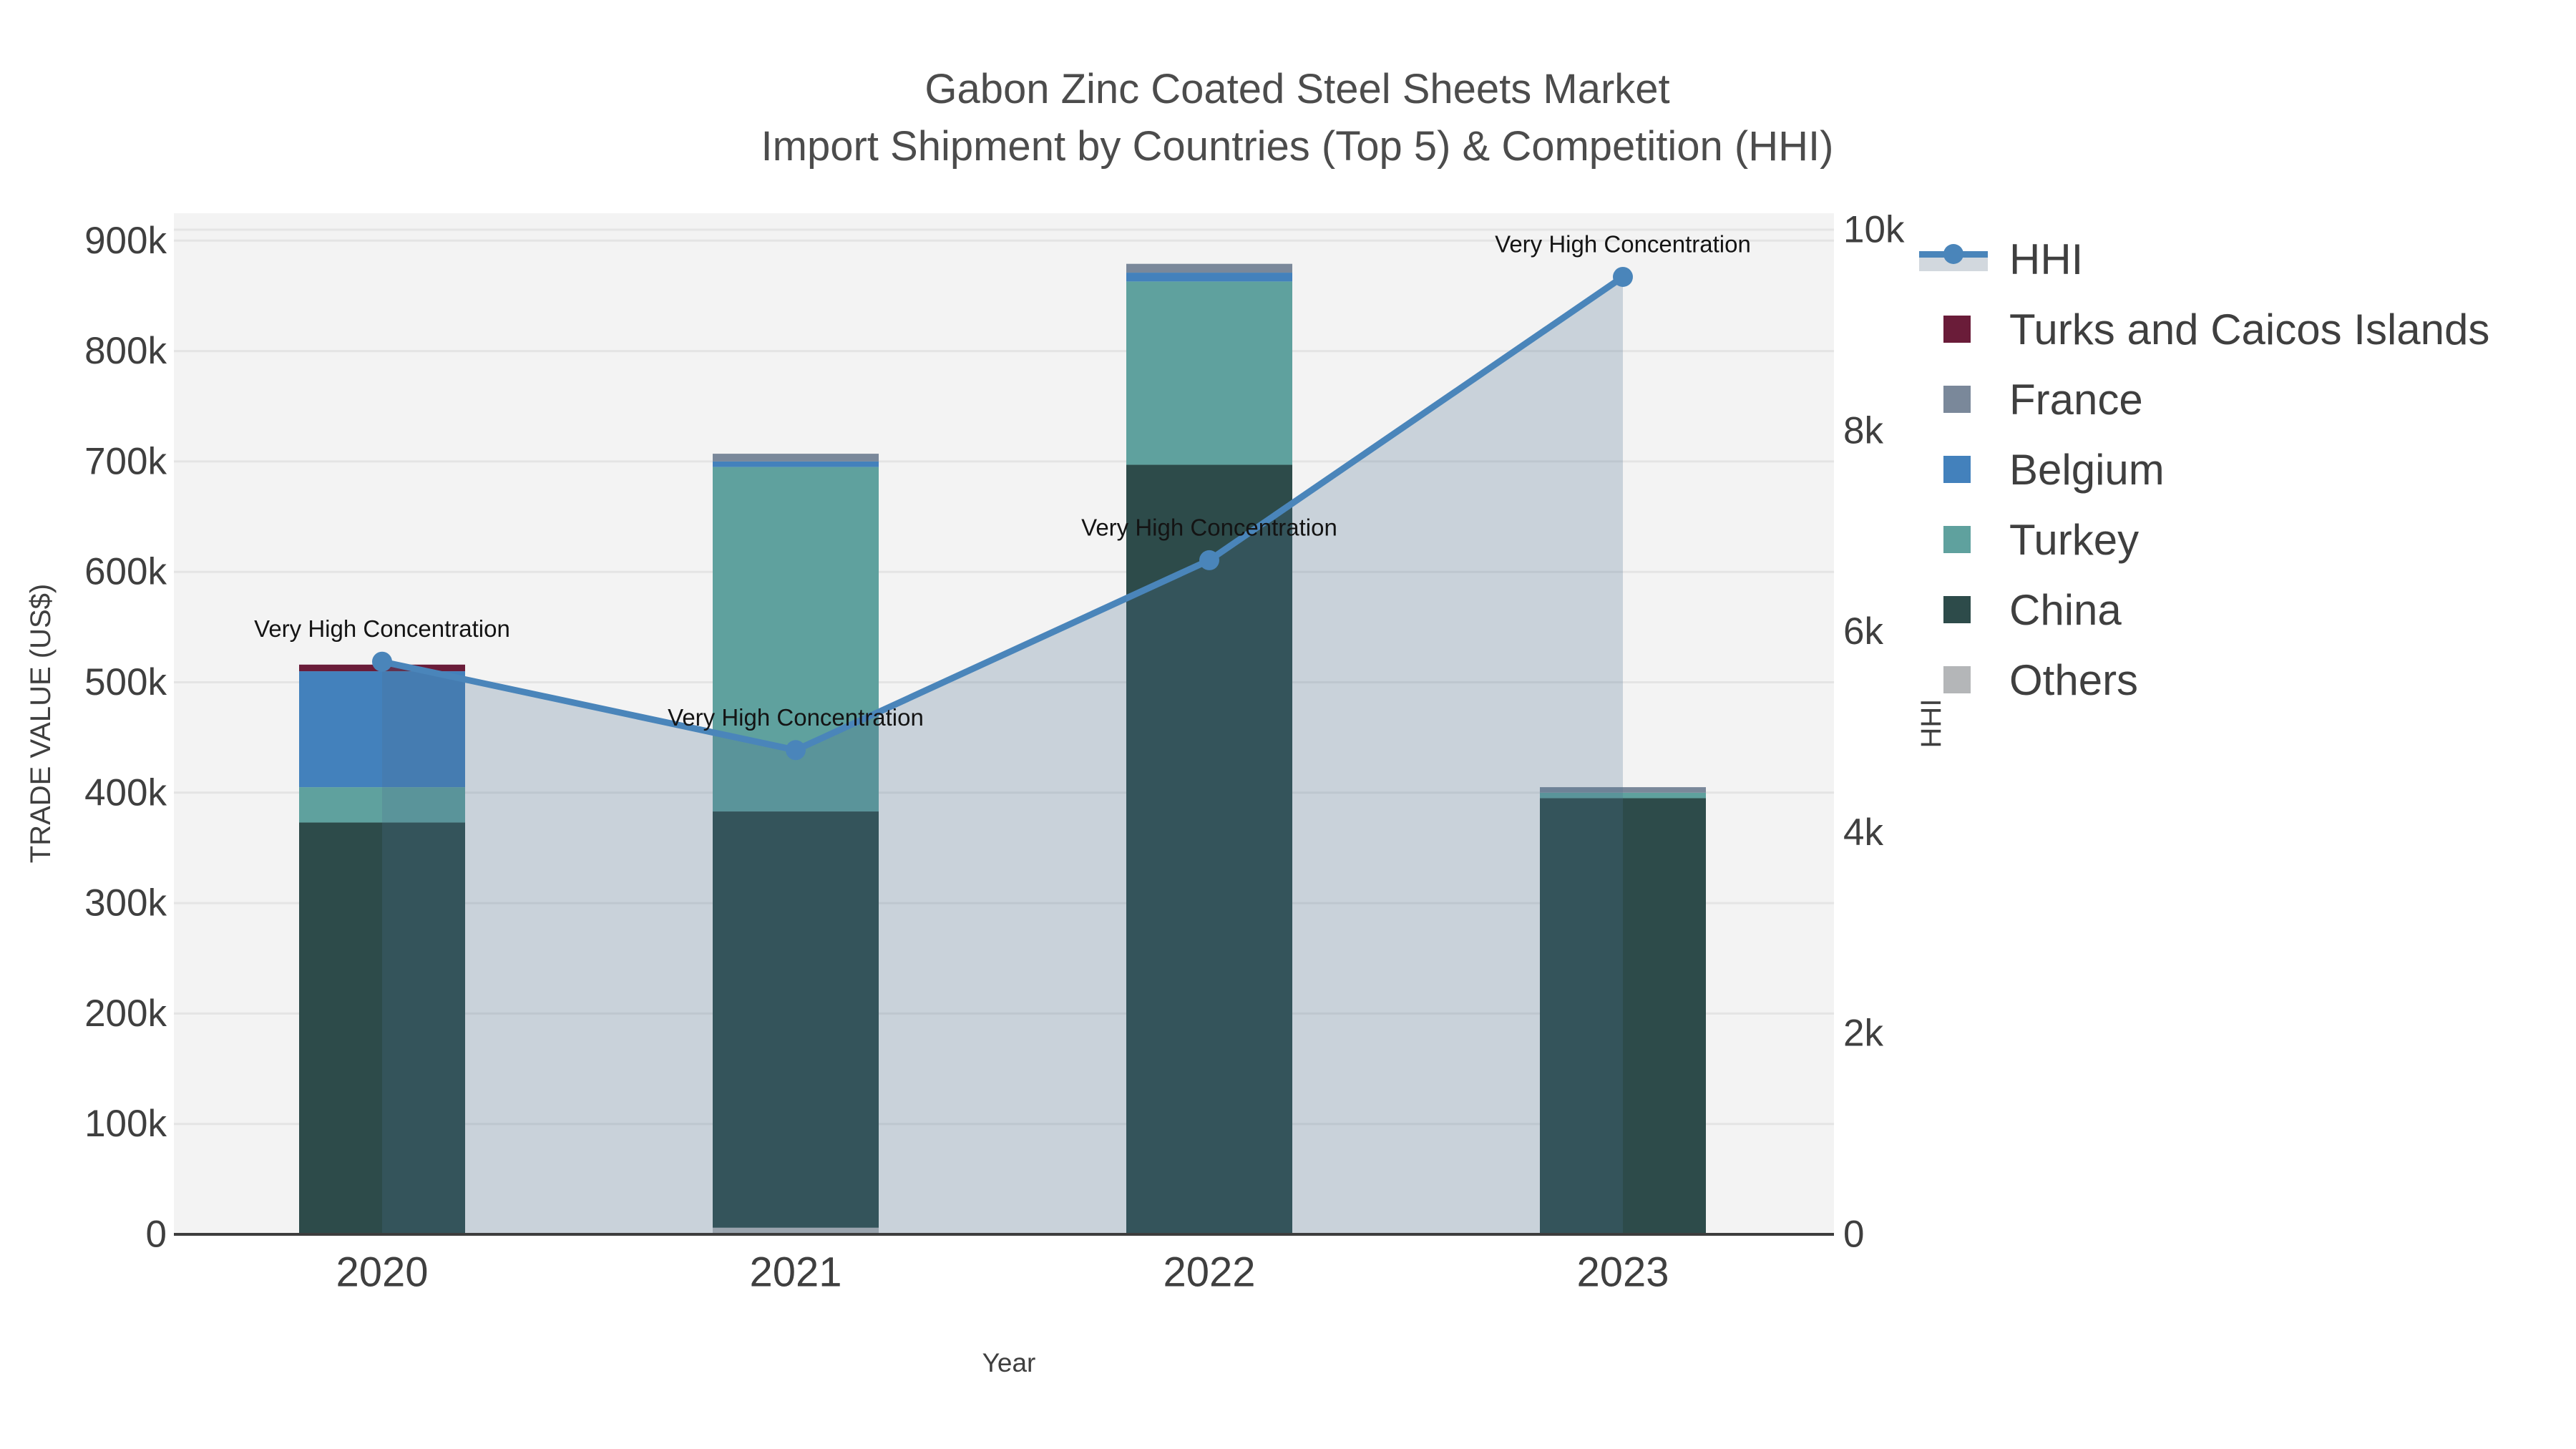 The height and width of the screenshot is (1449, 2576). What do you see at coordinates (2203, 399) in the screenshot?
I see `legend-item-france: France` at bounding box center [2203, 399].